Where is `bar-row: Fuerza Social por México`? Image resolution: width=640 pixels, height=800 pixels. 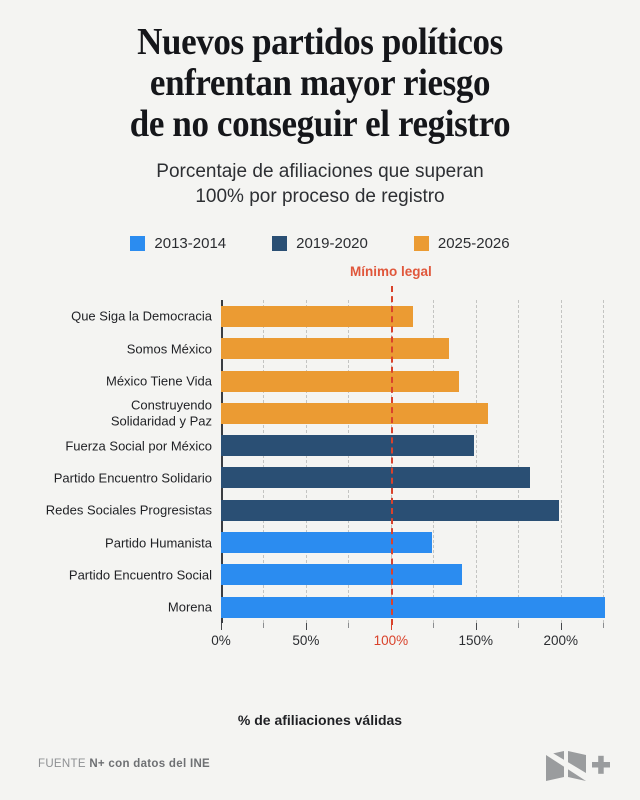 bar-row: Fuerza Social por México is located at coordinates (337, 446).